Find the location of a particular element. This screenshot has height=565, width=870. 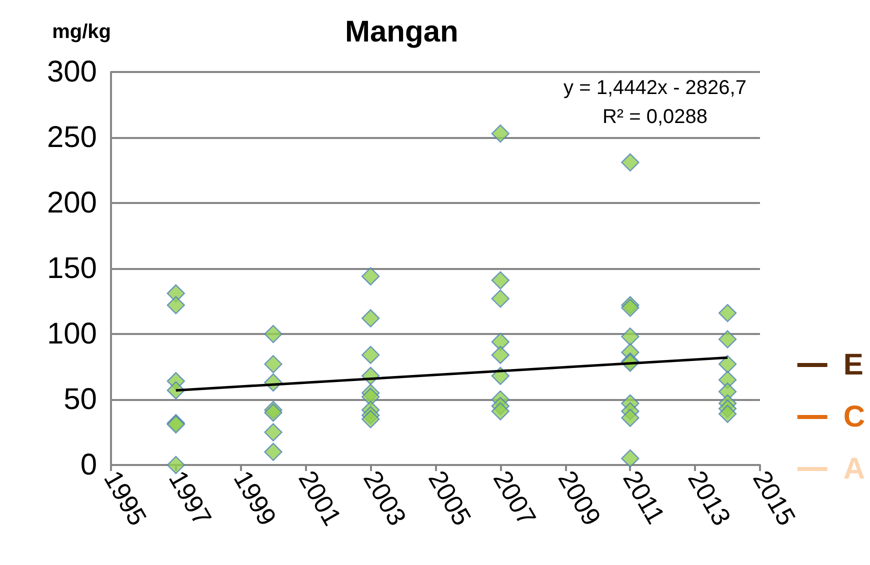

legend-label: E is located at coordinates (853, 365).